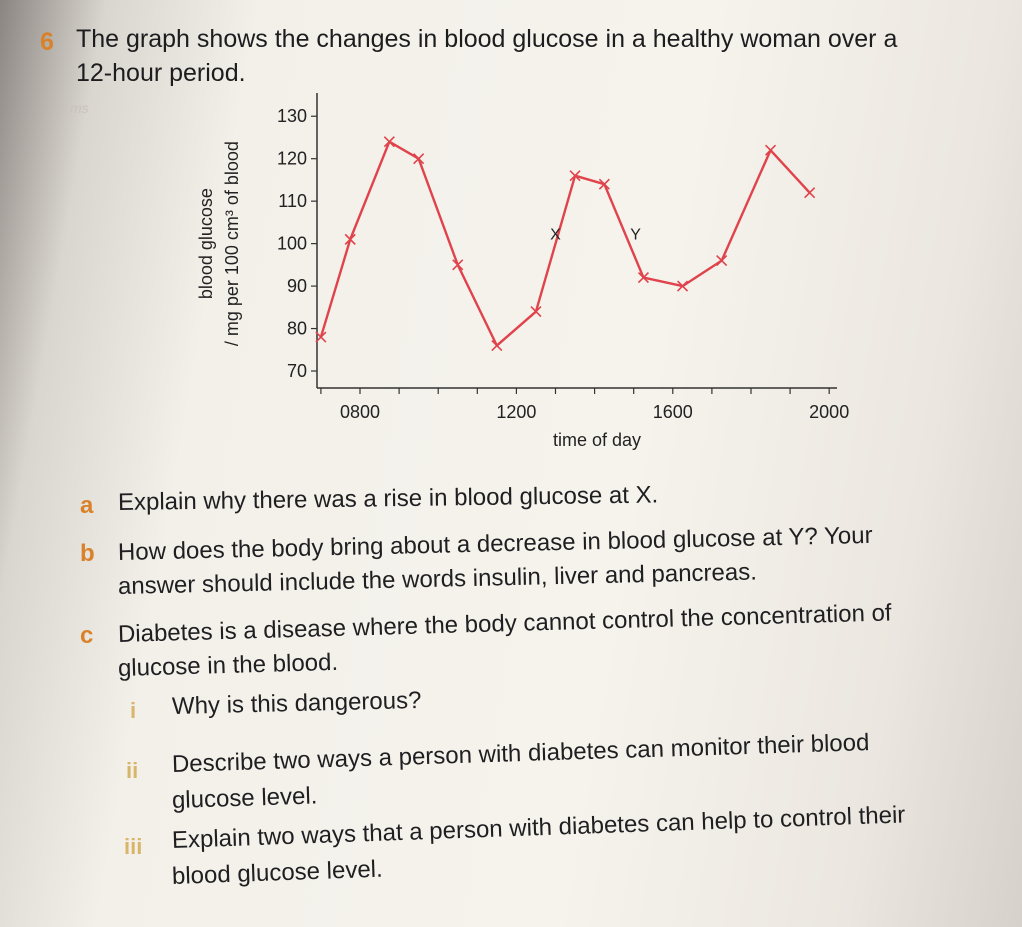 The height and width of the screenshot is (927, 1022). I want to click on x-tick-label: 0800, so click(360, 412).